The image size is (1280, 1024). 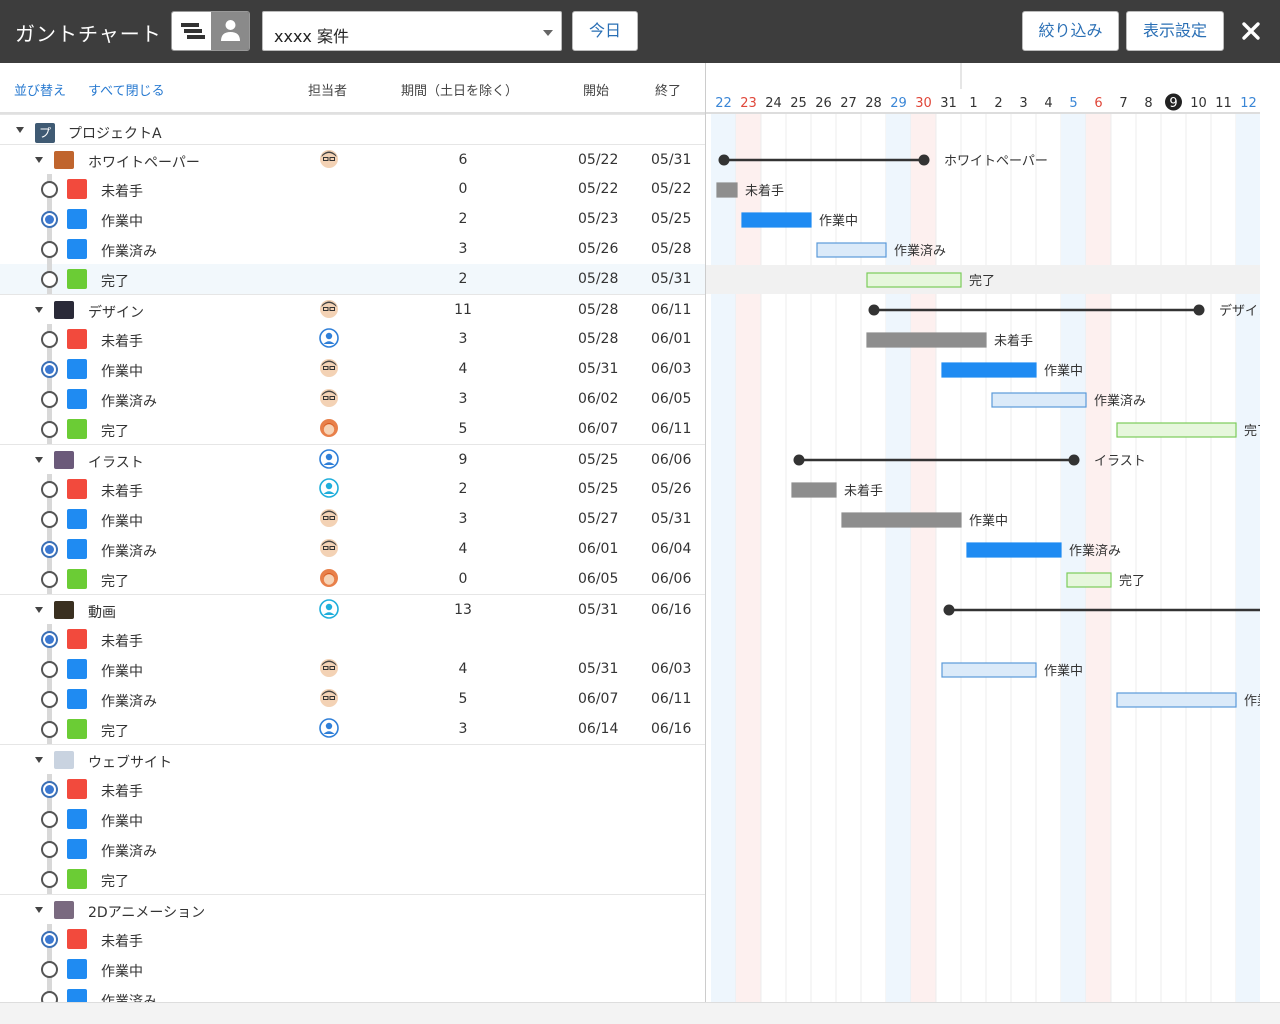 I want to click on filter-button: 絞り込み, so click(x=1070, y=31).